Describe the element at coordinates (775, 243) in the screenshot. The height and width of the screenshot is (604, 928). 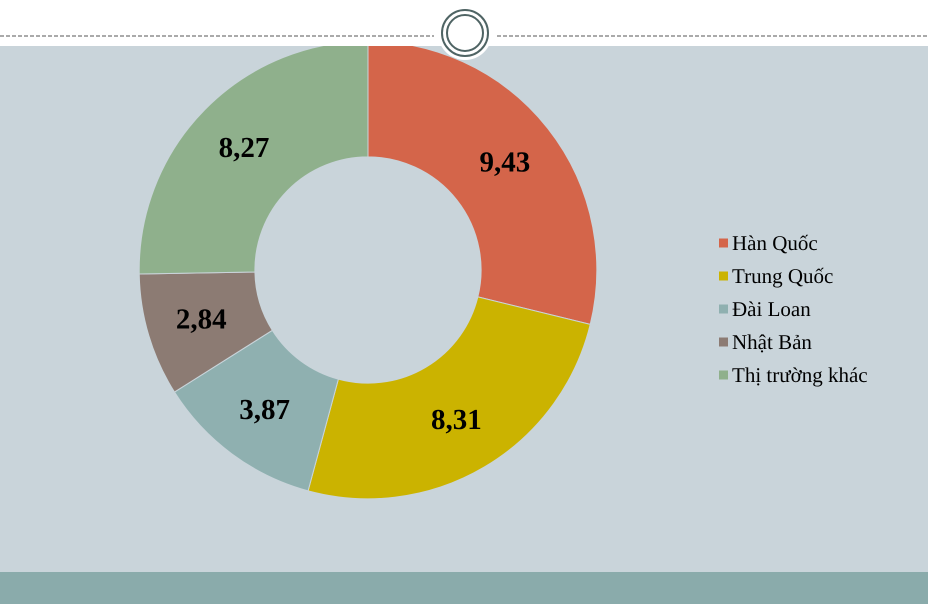
I see `legend-label: Hàn Quốc` at that location.